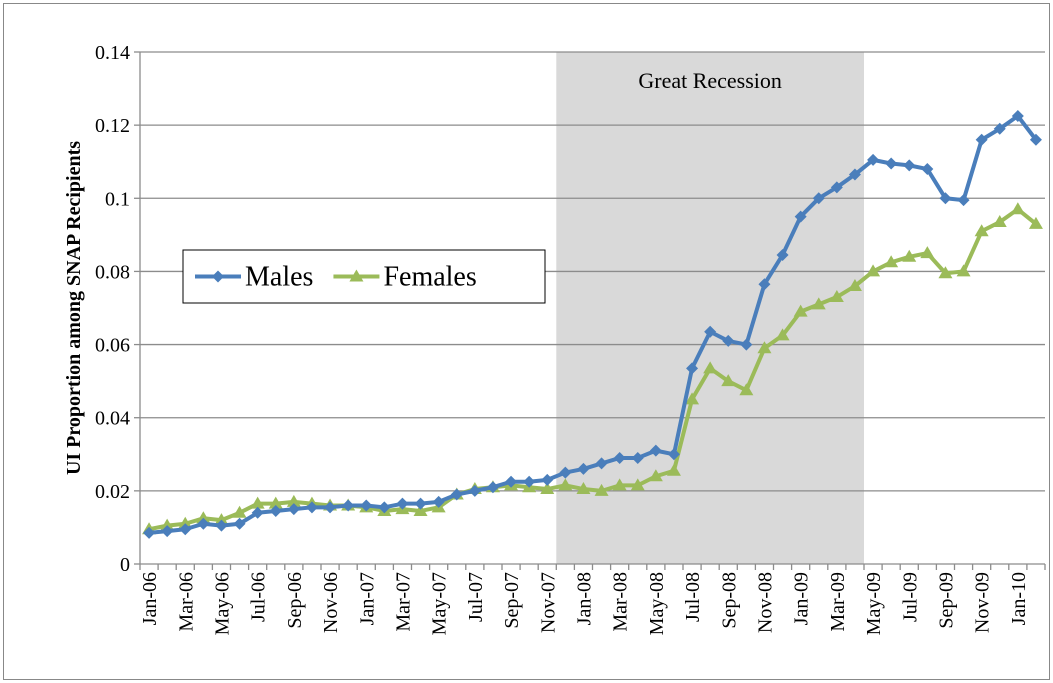 The height and width of the screenshot is (683, 1053). What do you see at coordinates (295, 600) in the screenshot?
I see `x-tick-label: Sep-06` at bounding box center [295, 600].